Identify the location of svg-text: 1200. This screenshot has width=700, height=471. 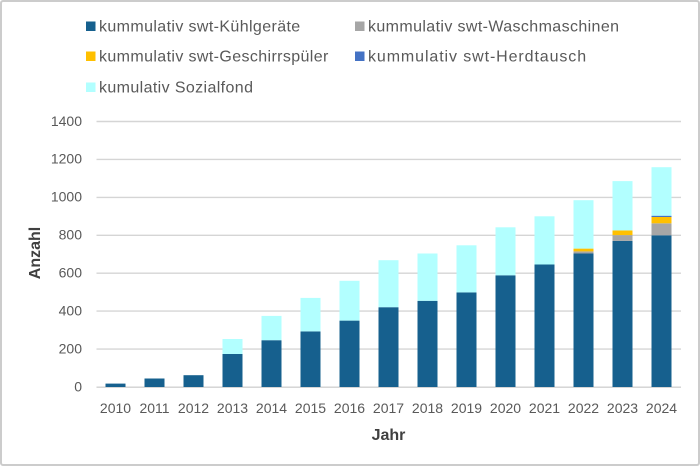
(66, 159).